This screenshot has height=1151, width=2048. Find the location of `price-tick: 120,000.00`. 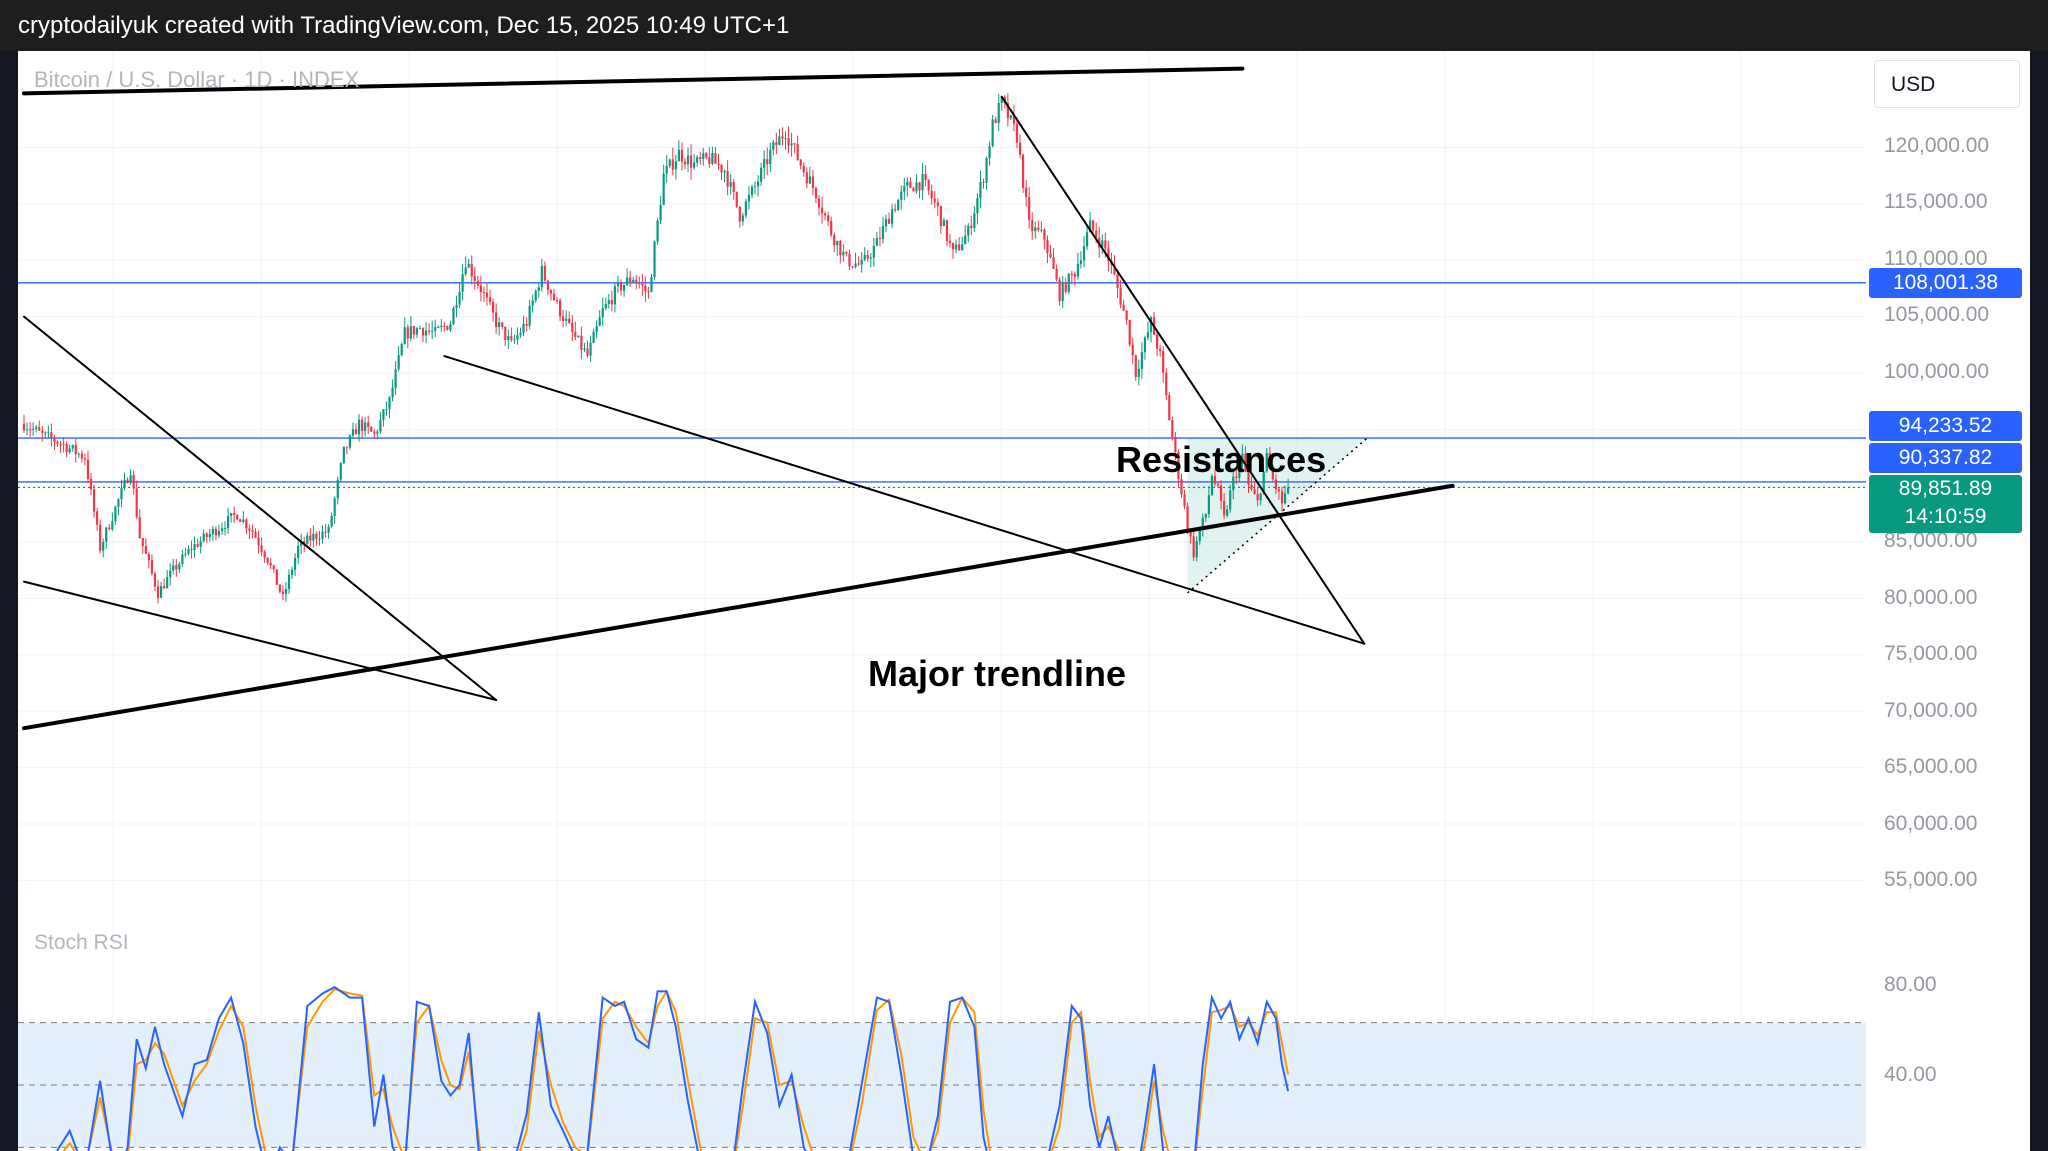

price-tick: 120,000.00 is located at coordinates (1937, 145).